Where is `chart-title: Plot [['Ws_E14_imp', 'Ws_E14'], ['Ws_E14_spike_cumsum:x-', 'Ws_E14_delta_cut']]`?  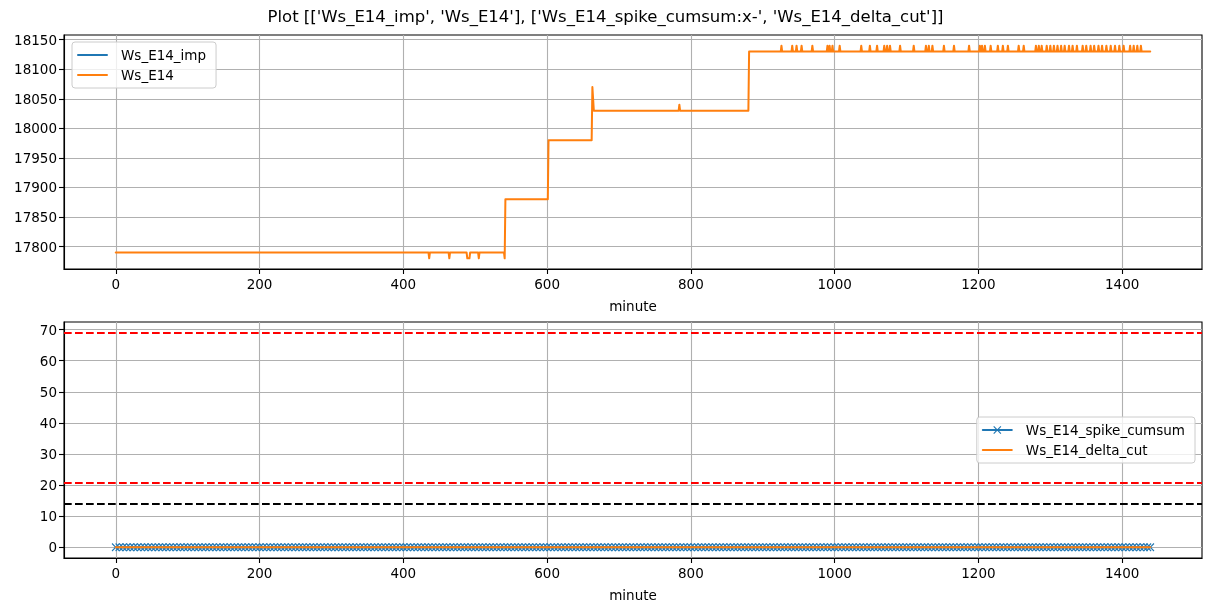 chart-title: Plot [['Ws_E14_imp', 'Ws_E14'], ['Ws_E14_spike_cumsum:x-', 'Ws_E14_delta_cut']] is located at coordinates (605, 17).